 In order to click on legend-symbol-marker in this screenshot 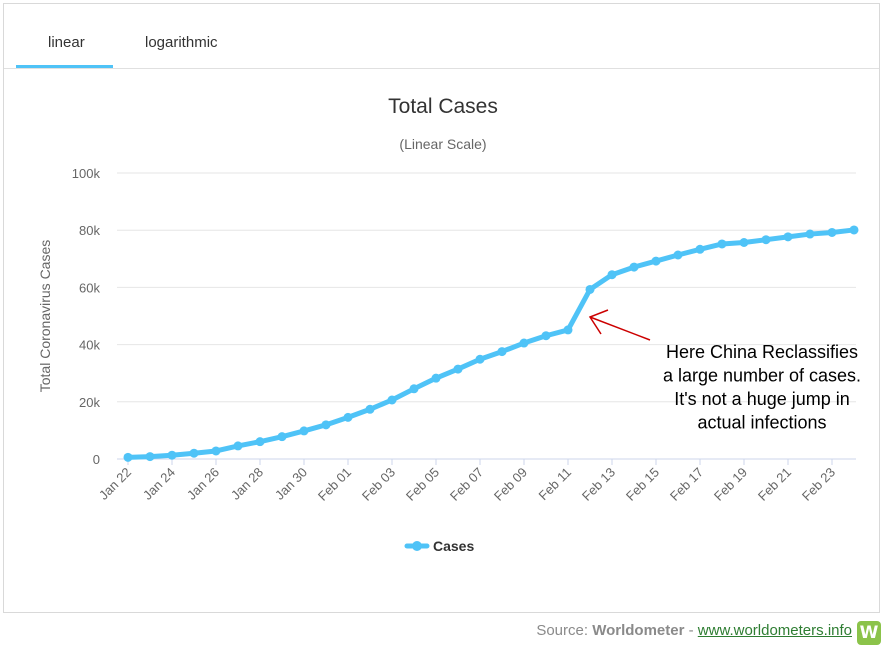, I will do `click(417, 546)`.